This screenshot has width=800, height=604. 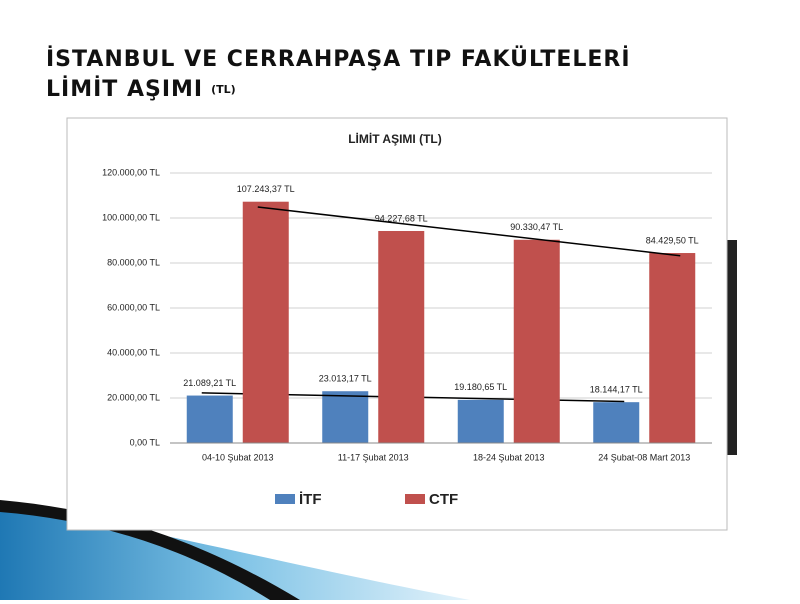 I want to click on y-tick-label: 40.000,00 TL, so click(x=133, y=352).